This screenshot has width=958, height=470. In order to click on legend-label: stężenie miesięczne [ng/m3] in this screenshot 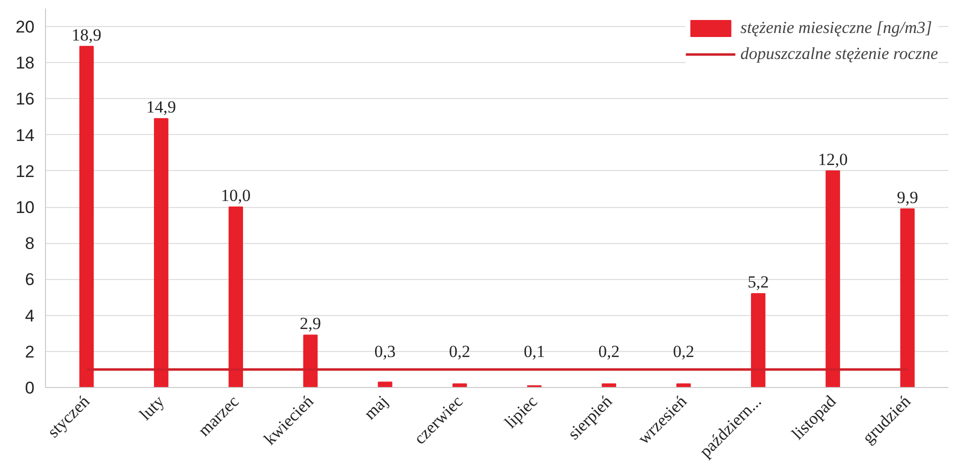, I will do `click(836, 28)`.